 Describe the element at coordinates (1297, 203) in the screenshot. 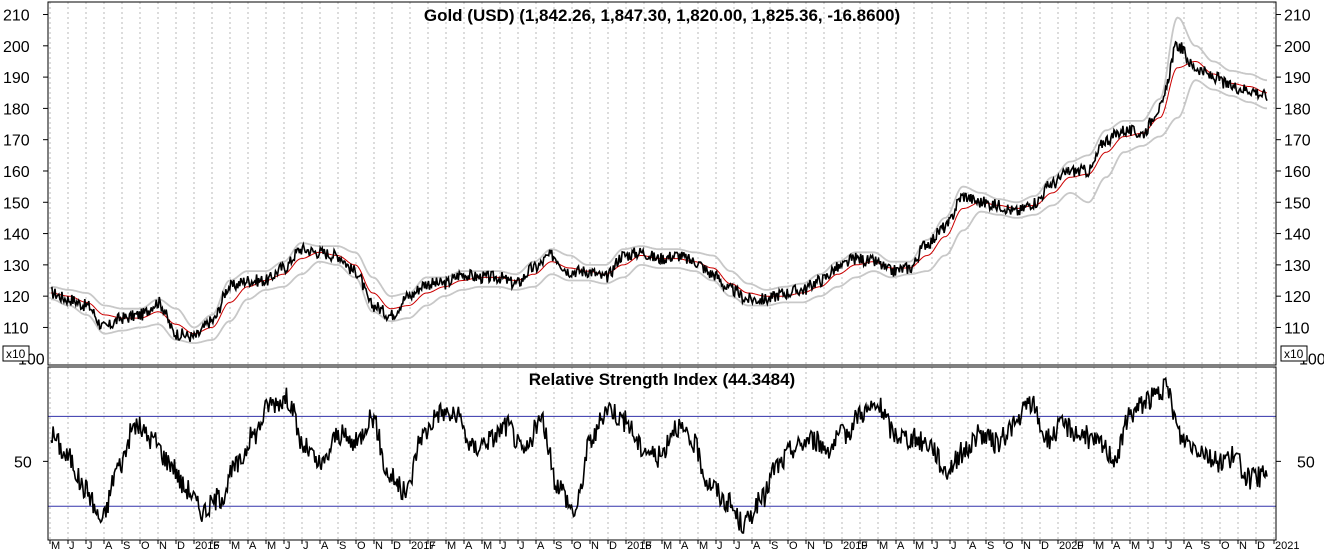

I see `y-tick-label-right: 150` at that location.